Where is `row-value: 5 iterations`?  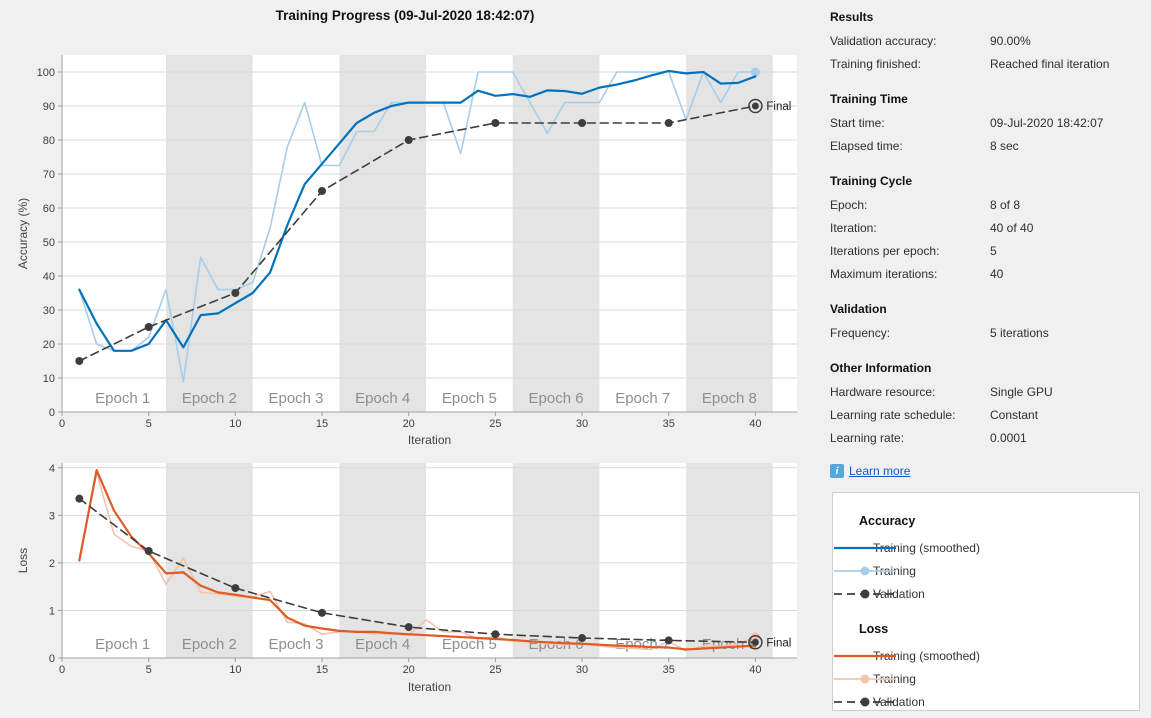 row-value: 5 iterations is located at coordinates (1019, 333).